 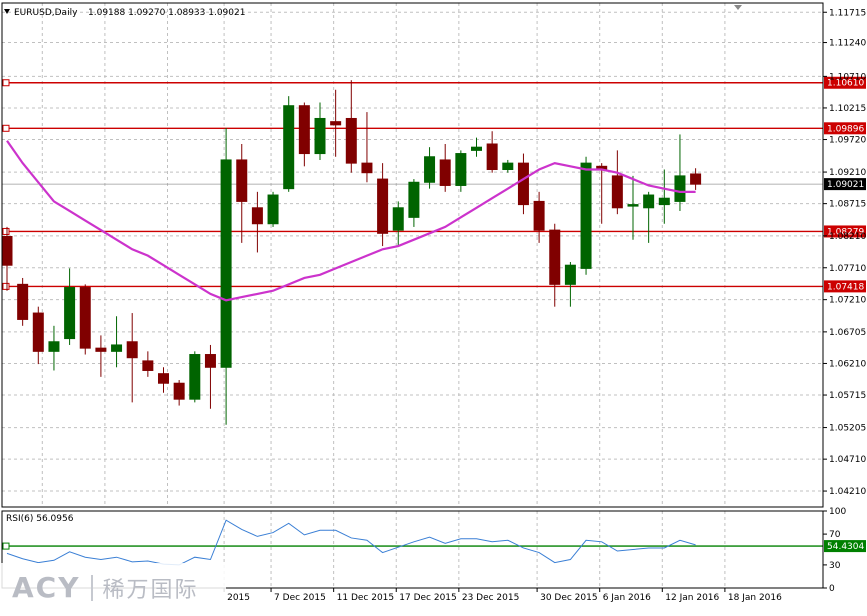 What do you see at coordinates (692, 598) in the screenshot?
I see `date-tick-label: 12 Jan 2016` at bounding box center [692, 598].